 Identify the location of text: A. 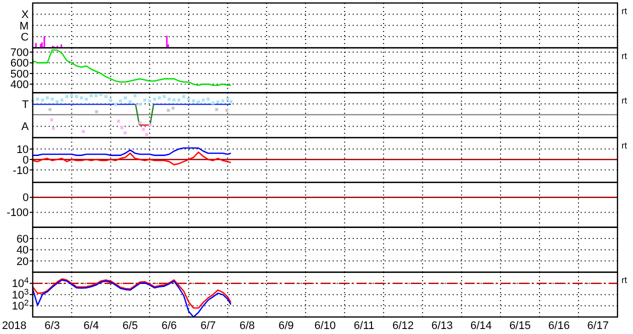
(25, 127).